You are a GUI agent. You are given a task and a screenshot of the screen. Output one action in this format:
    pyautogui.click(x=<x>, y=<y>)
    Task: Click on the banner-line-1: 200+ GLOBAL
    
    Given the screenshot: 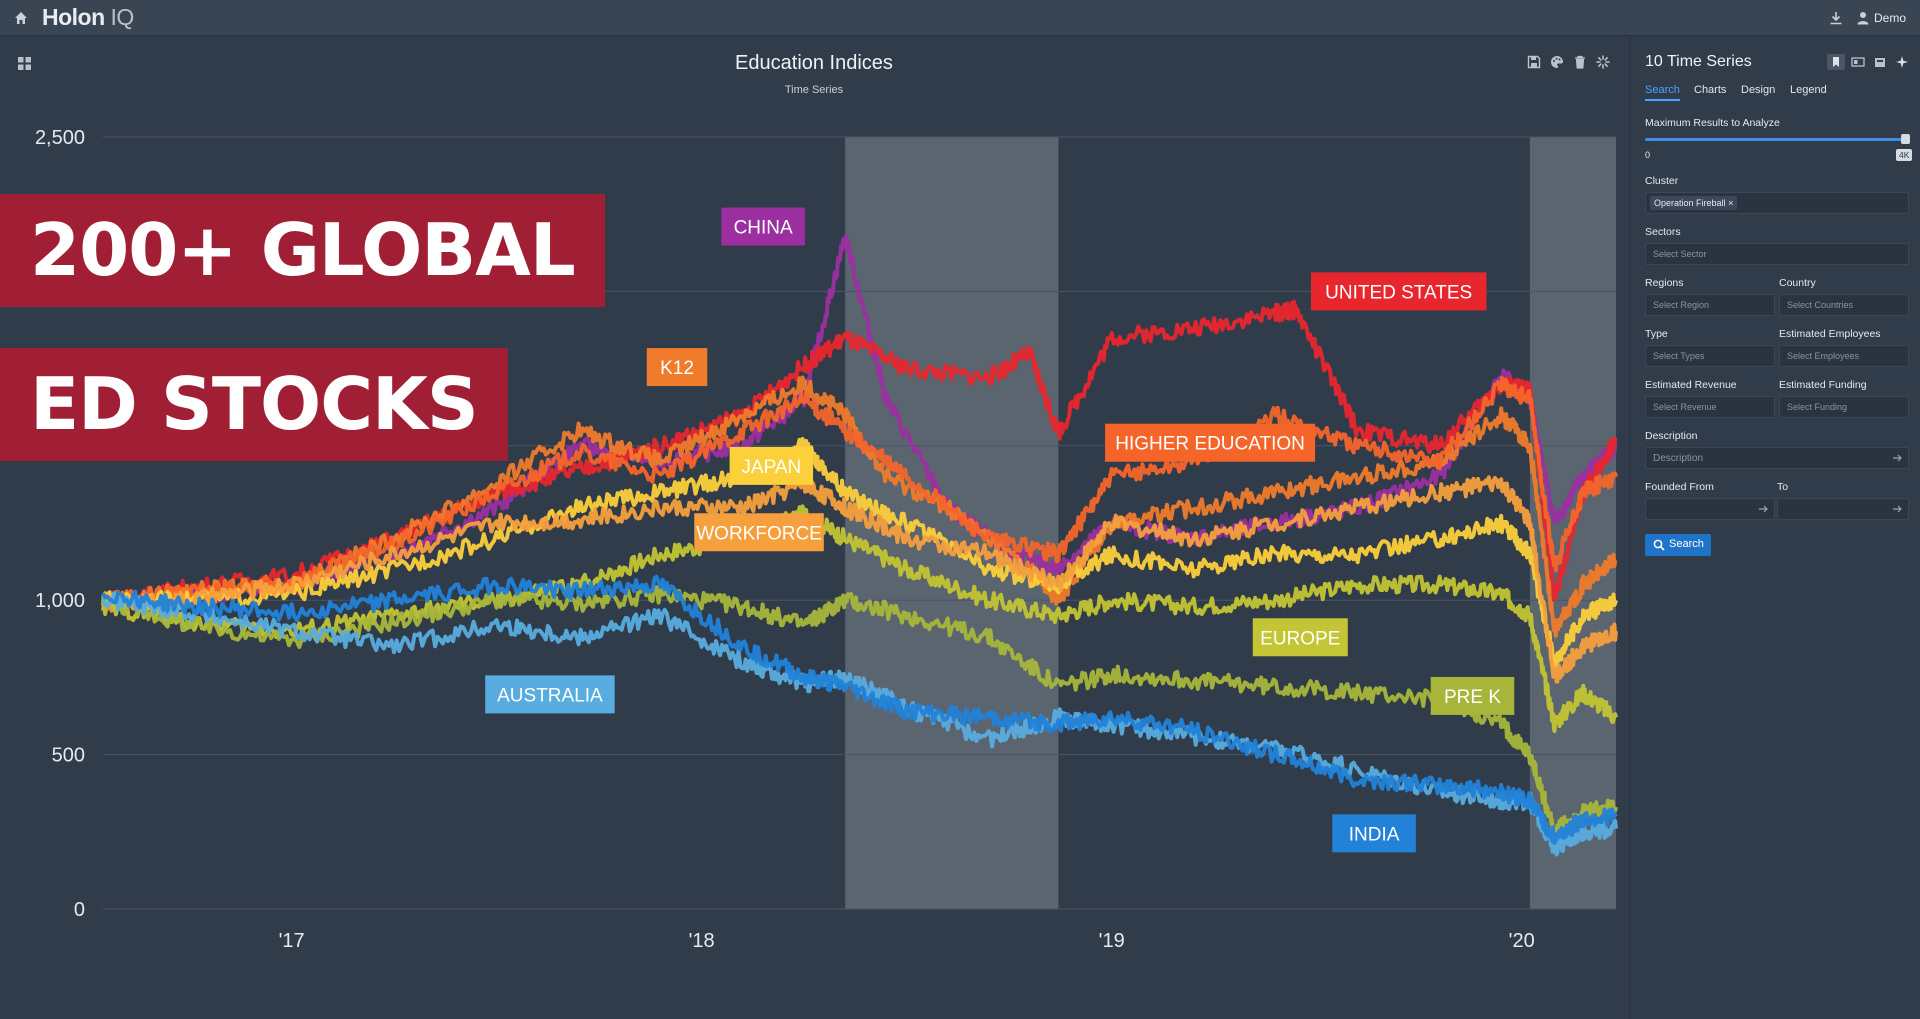 What is the action you would take?
    pyautogui.click(x=302, y=250)
    